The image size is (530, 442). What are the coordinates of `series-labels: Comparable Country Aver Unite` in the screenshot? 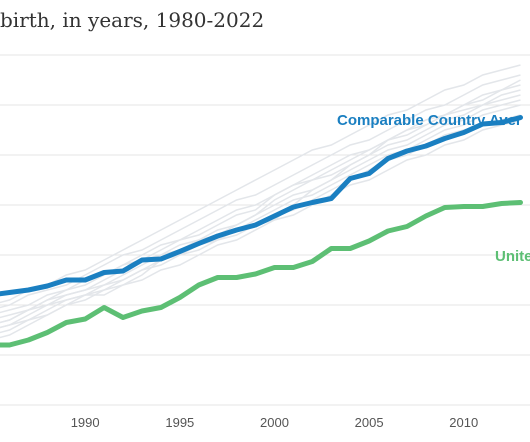 It's located at (433, 188).